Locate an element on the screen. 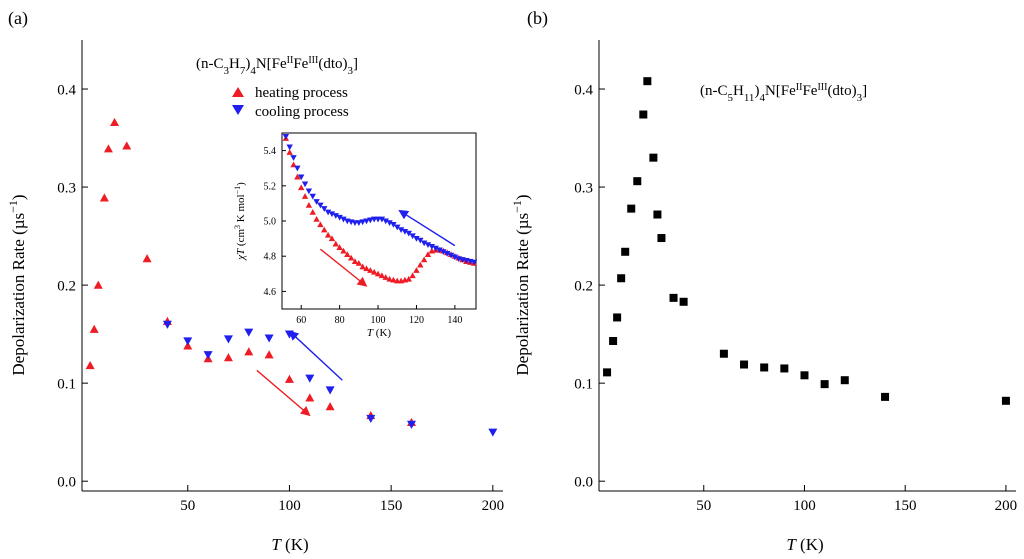  inset-ylabel: χT (cm3 K mol−1) is located at coordinates (240, 221).